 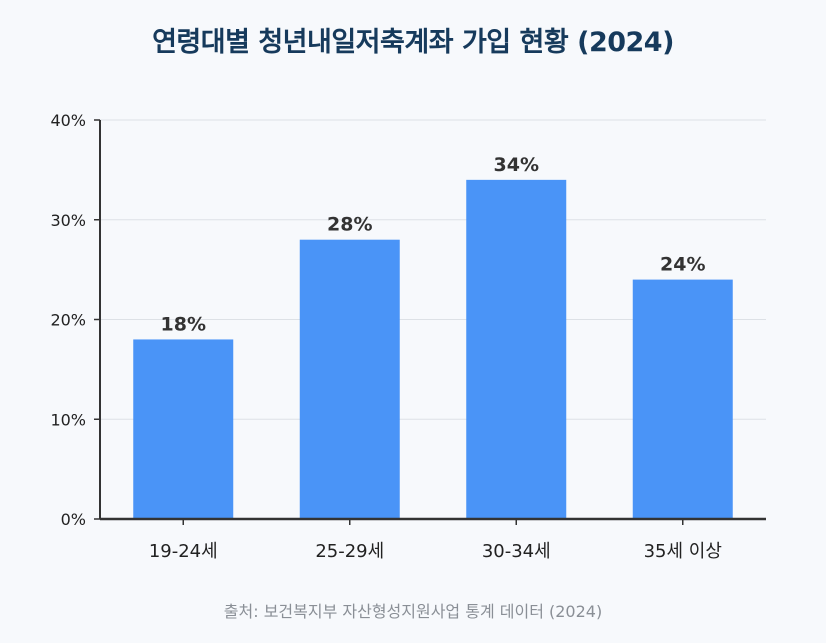 I want to click on y-tick-label: 10%, so click(x=68, y=419).